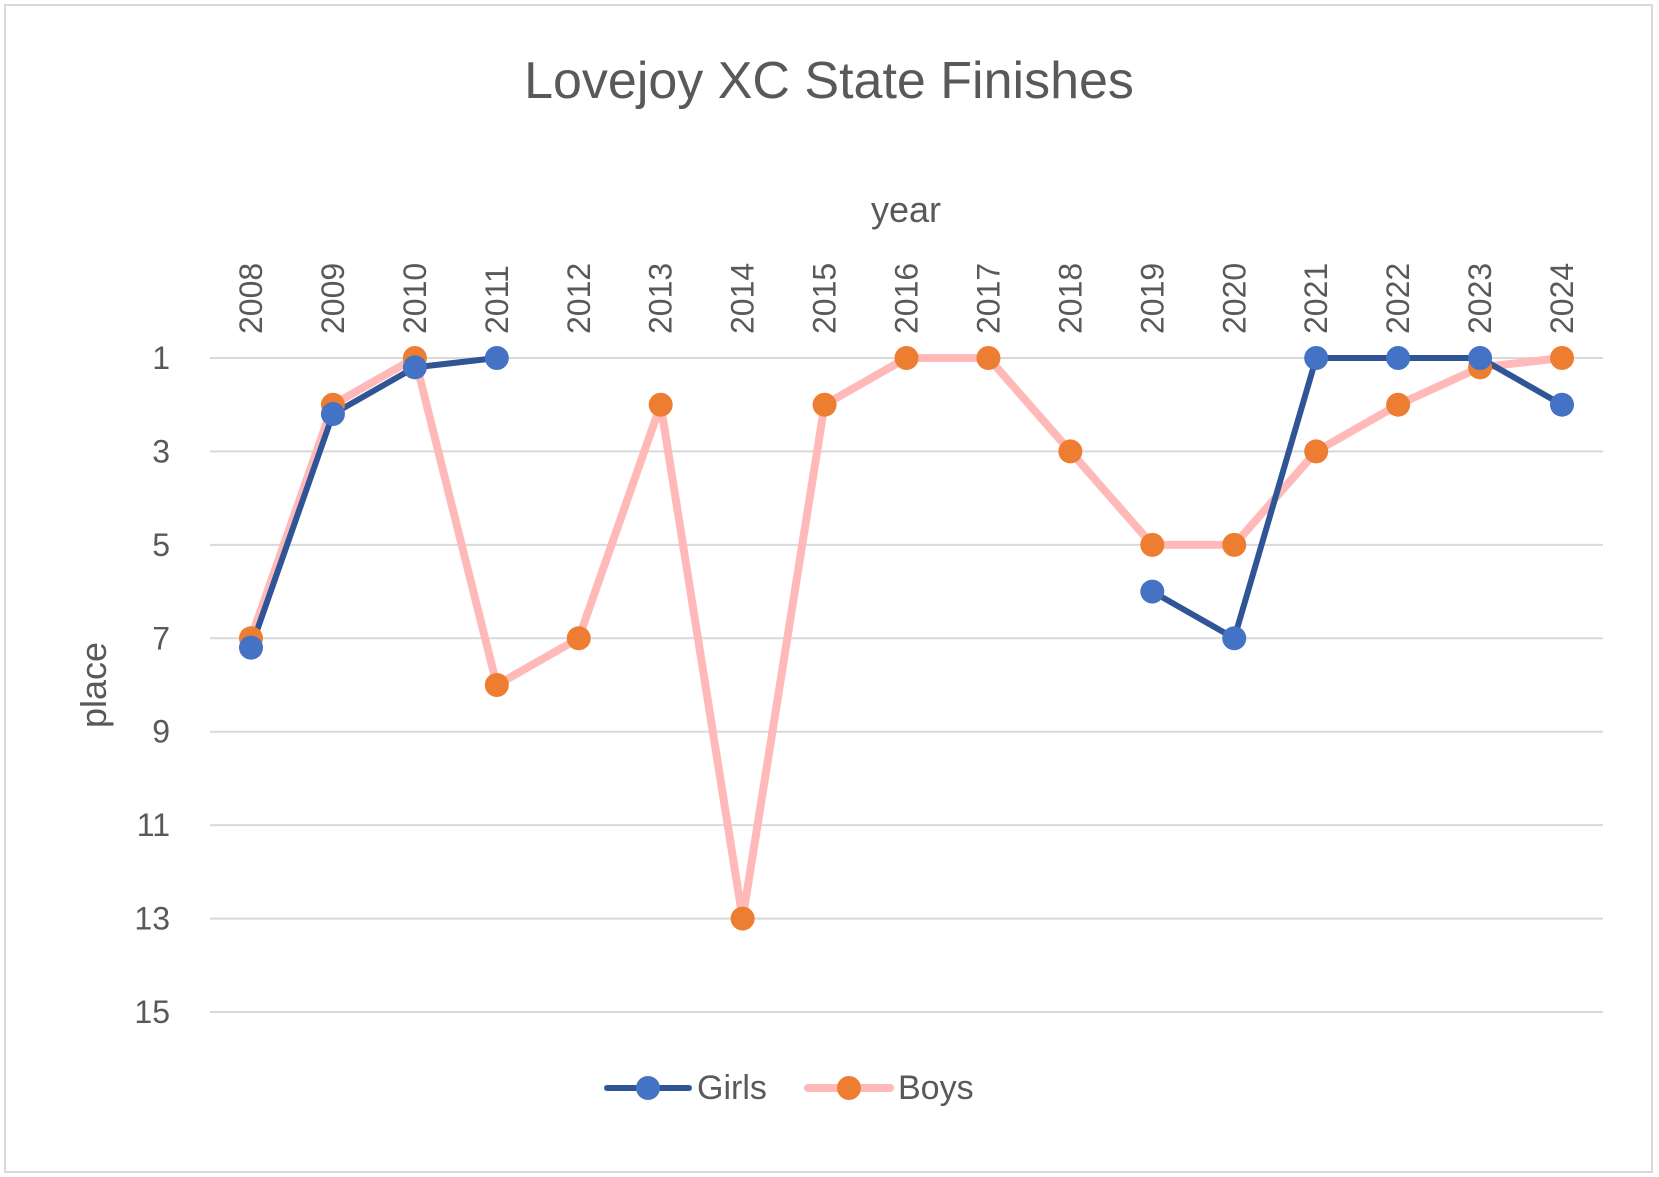  I want to click on x-tick-label: 2021, so click(1316, 298).